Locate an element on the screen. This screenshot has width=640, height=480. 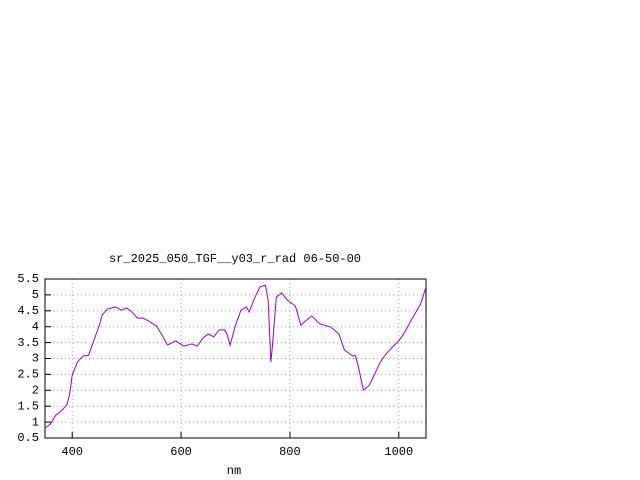
y-tick-label: 2 is located at coordinates (35, 390).